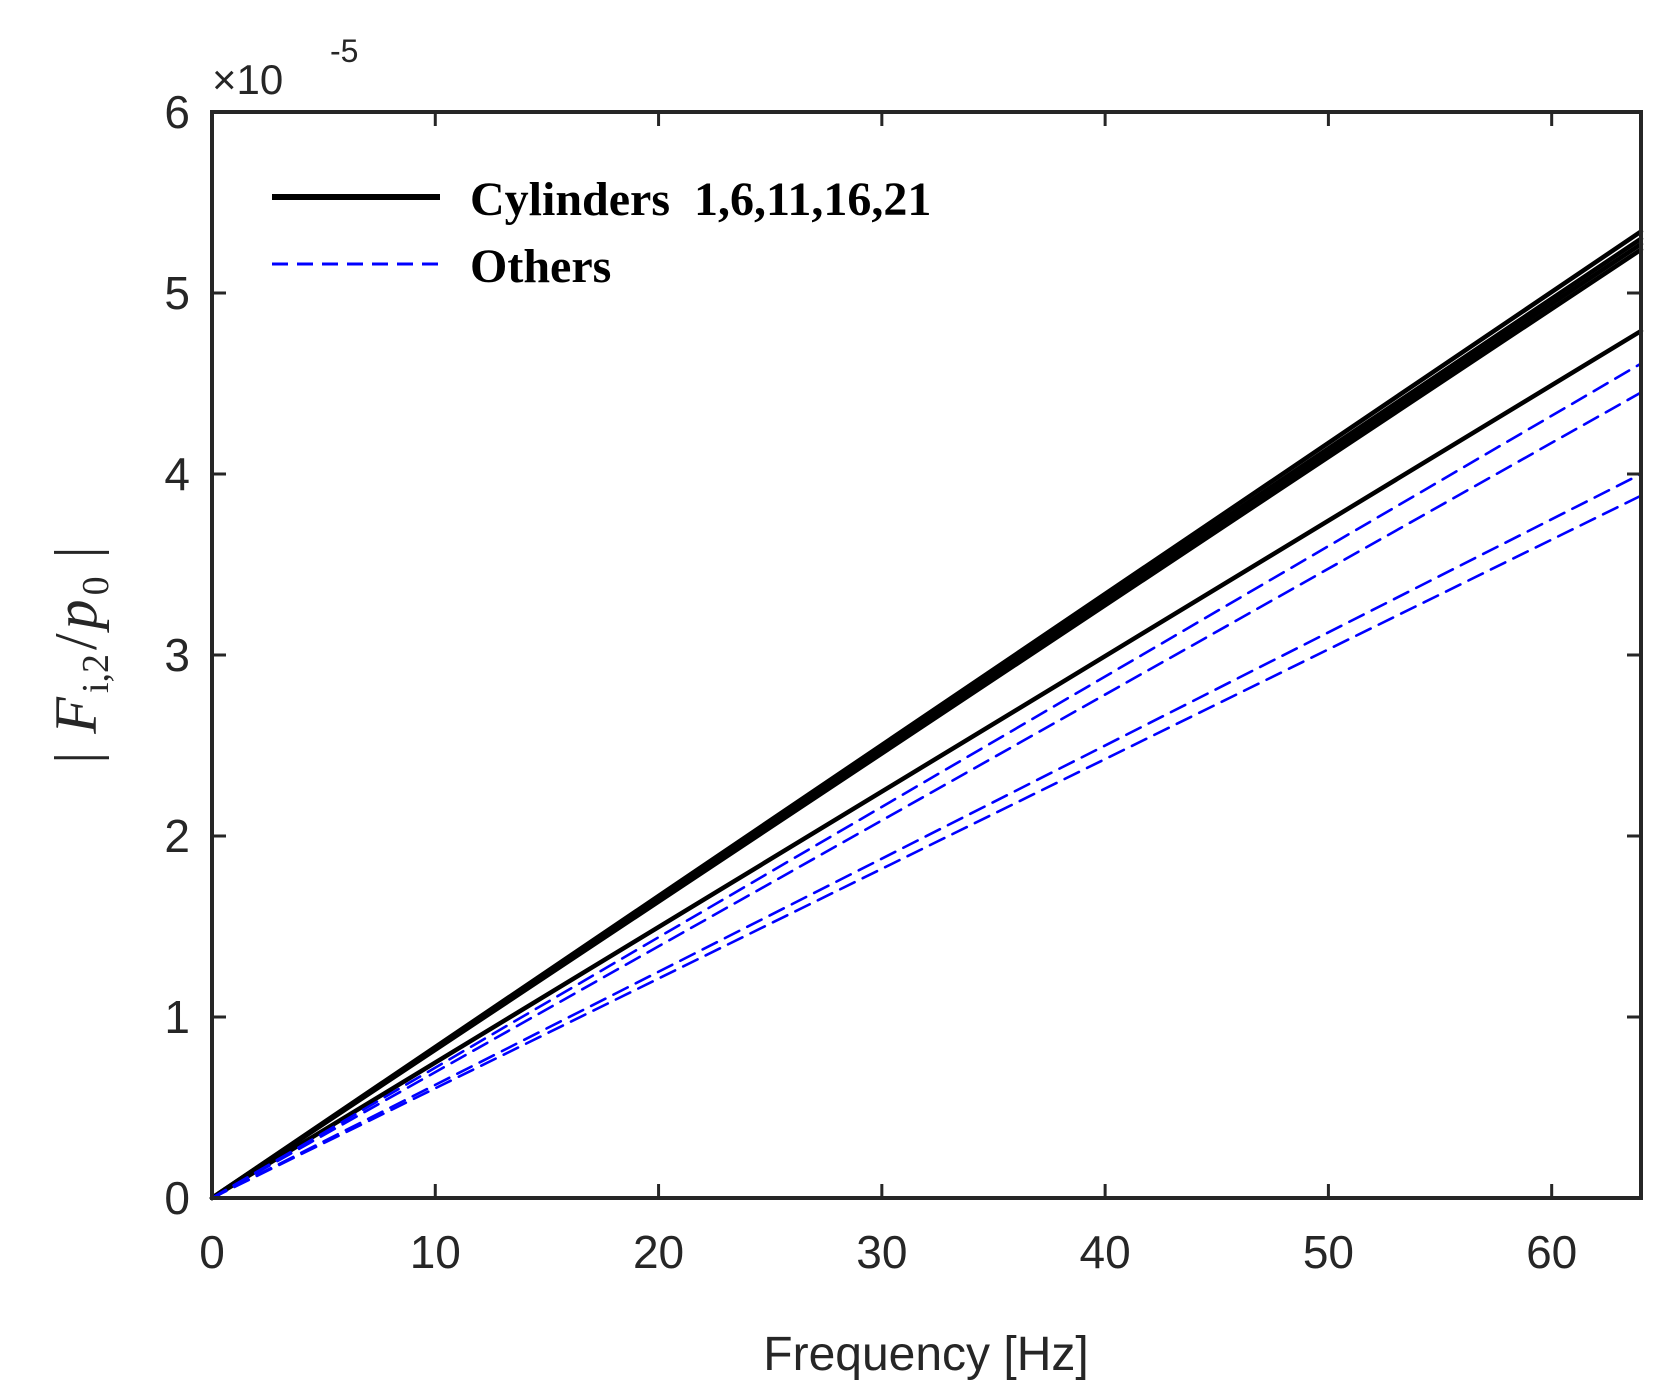 Image resolution: width=1672 pixels, height=1384 pixels. I want to click on y-label-main: F, so click(76, 715).